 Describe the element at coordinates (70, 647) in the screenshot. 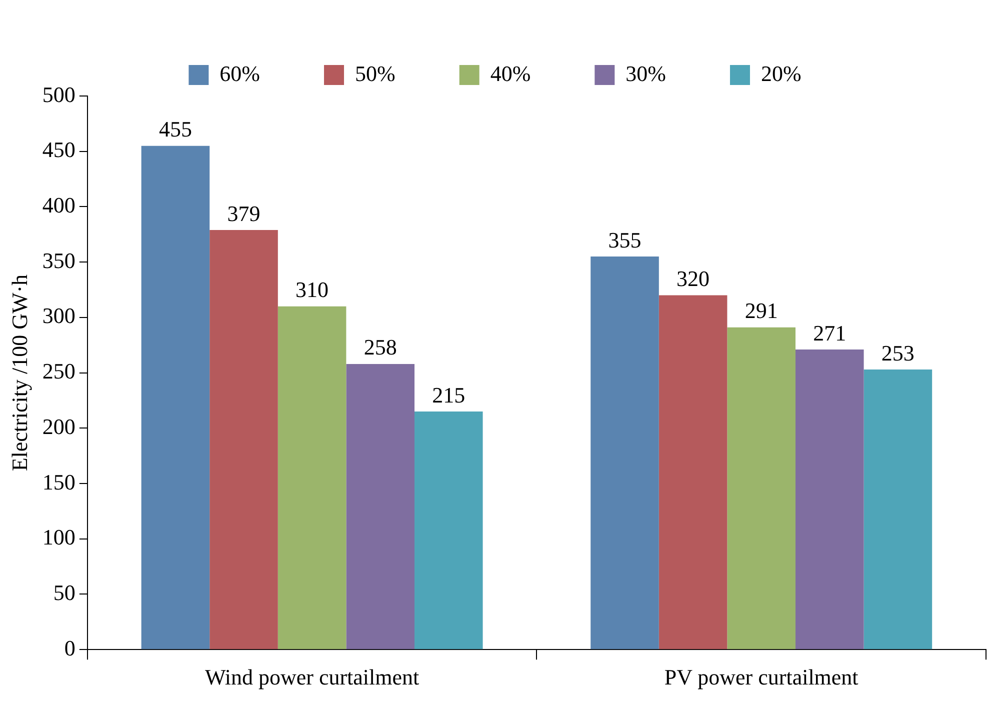

I see `y-tick-label: 0` at that location.